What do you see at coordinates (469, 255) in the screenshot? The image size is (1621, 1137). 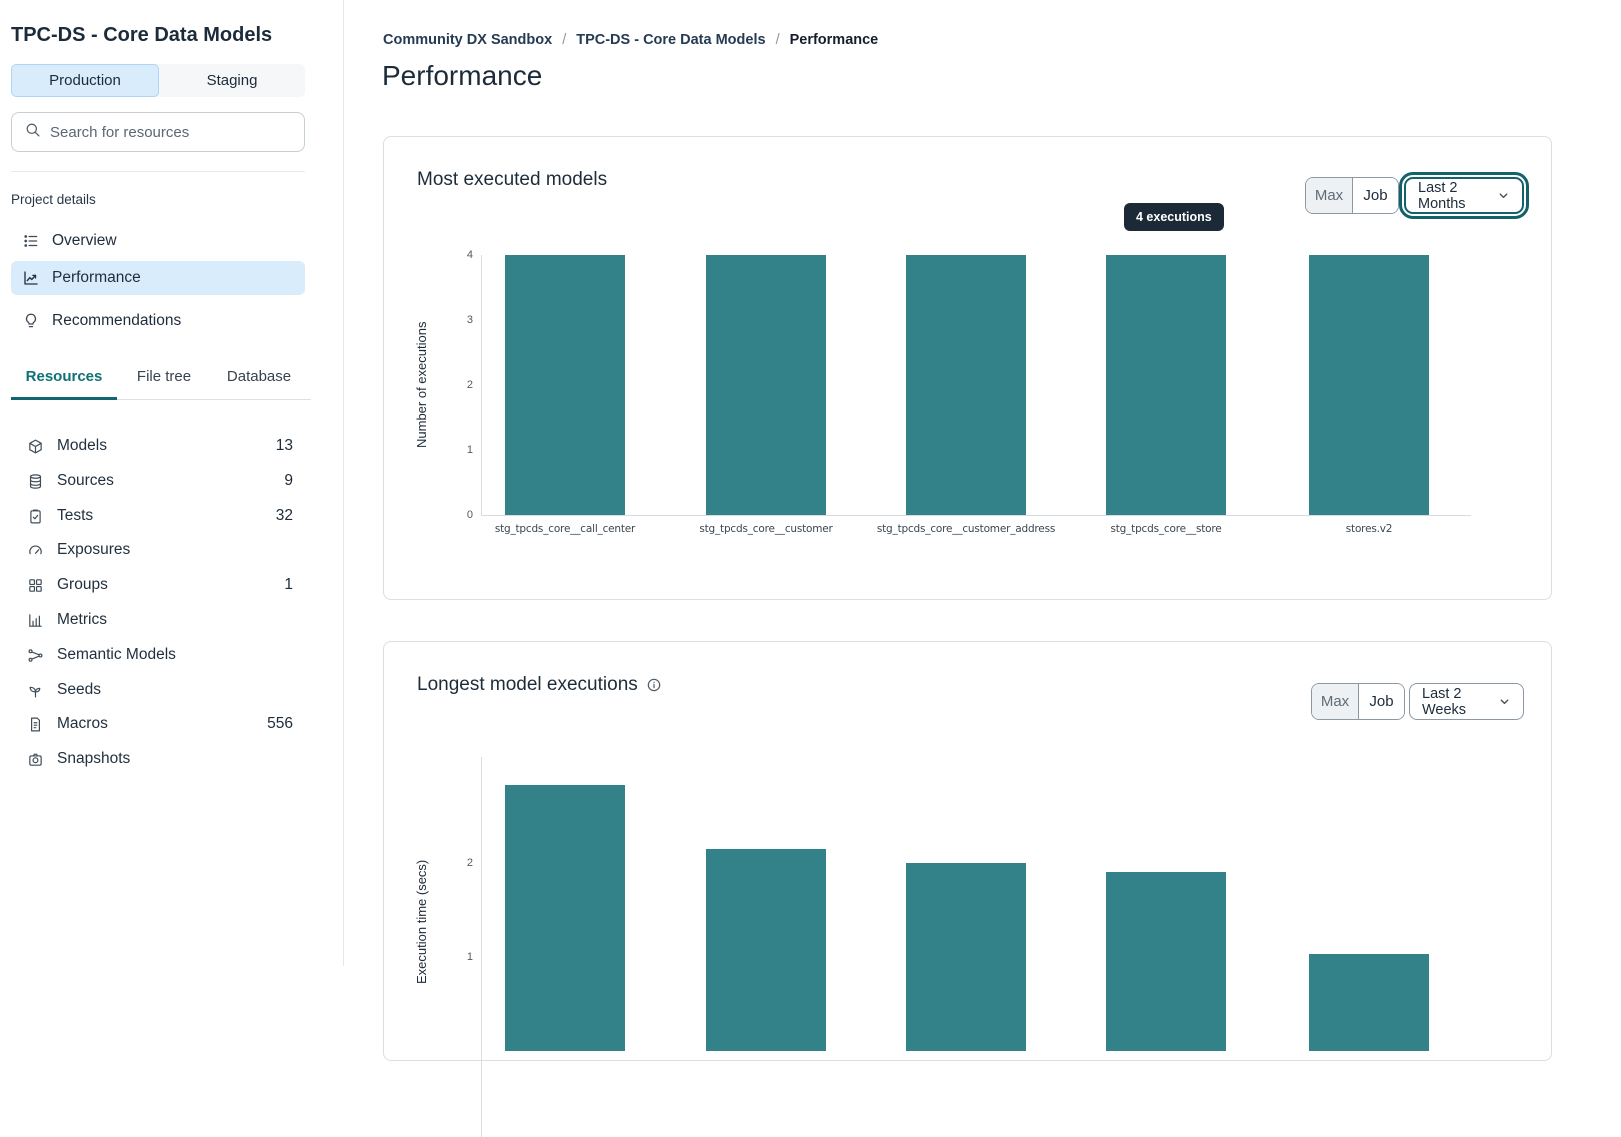 I see `y-tick-label: 4` at bounding box center [469, 255].